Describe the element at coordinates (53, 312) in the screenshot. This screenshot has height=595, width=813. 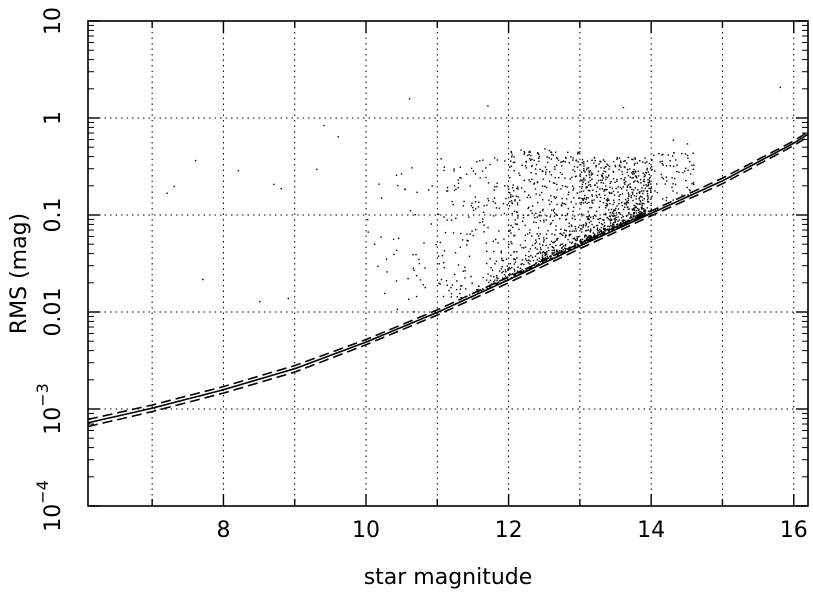
I see `y-tick-label-text: 0.01` at that location.